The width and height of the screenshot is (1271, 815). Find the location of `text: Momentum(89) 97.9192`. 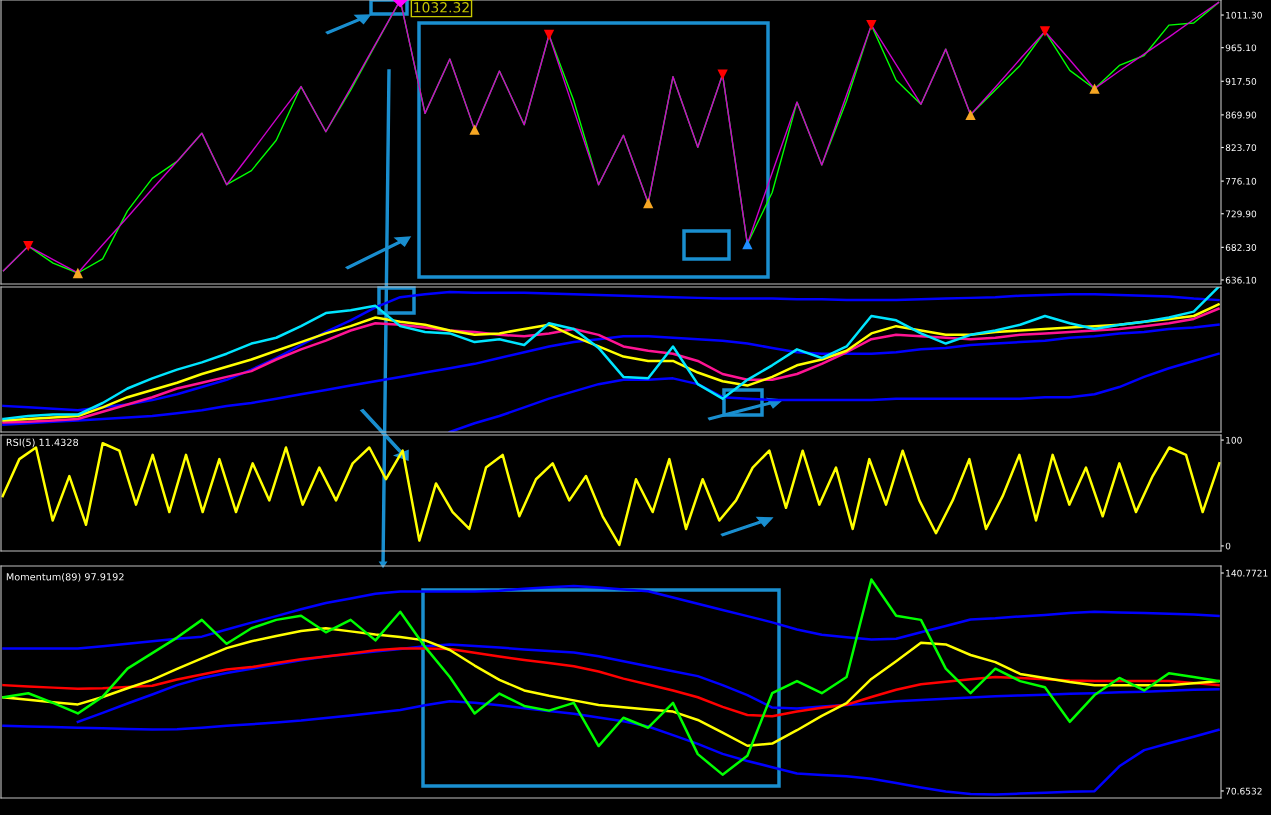

text: Momentum(89) 97.9192 is located at coordinates (65, 577).